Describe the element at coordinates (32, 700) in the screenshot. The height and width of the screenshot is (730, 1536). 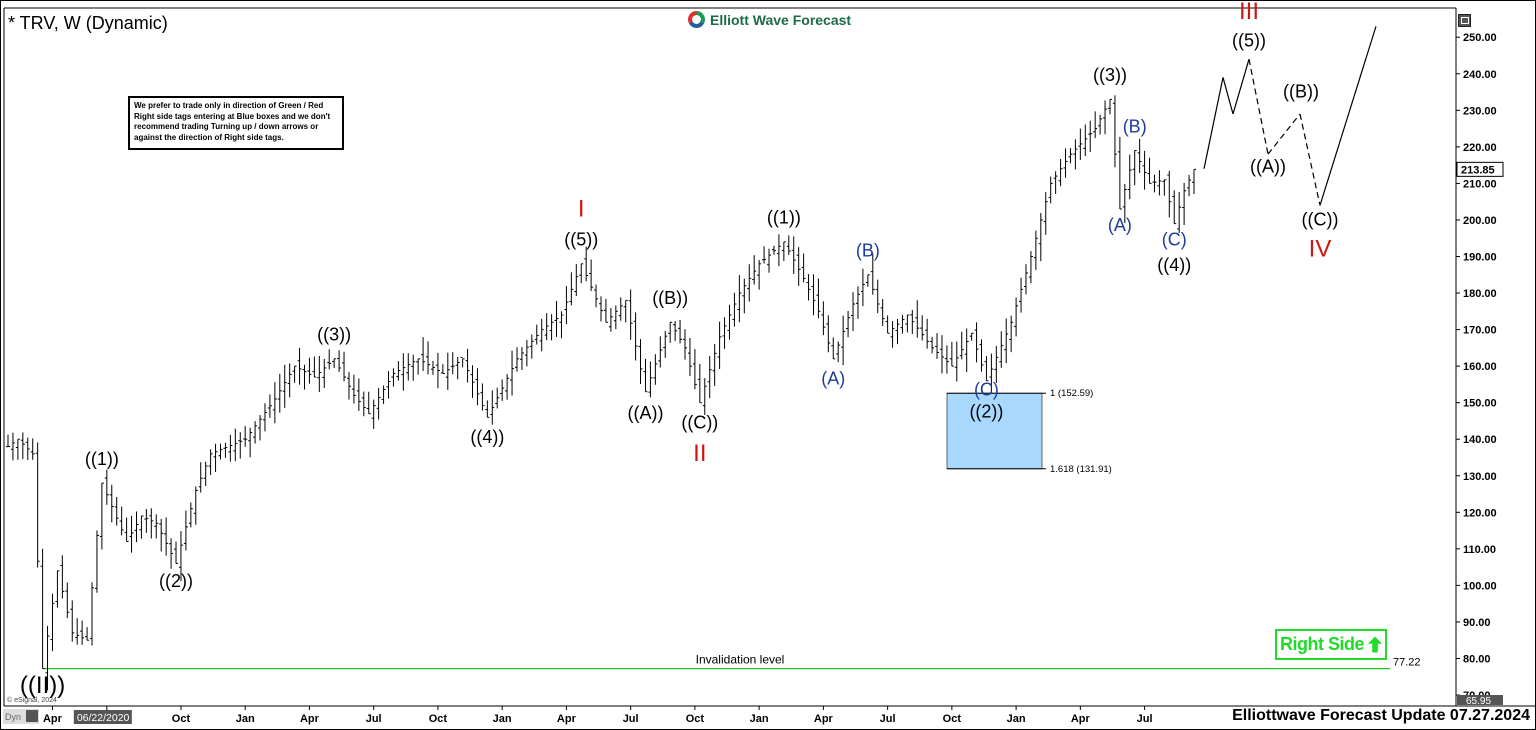
I see `esignal-copyright: © eSignal, 2024` at that location.